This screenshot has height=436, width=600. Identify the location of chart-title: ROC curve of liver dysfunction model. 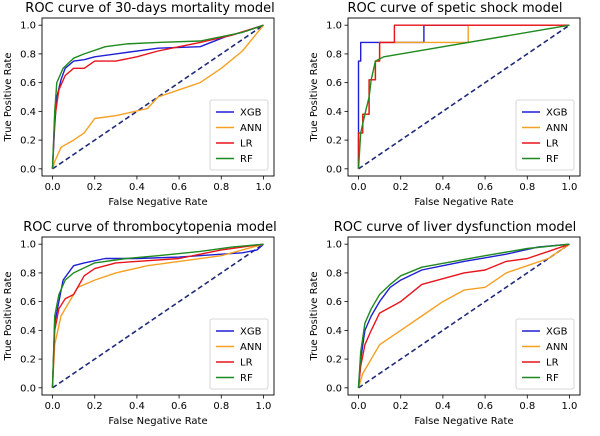
(455, 227).